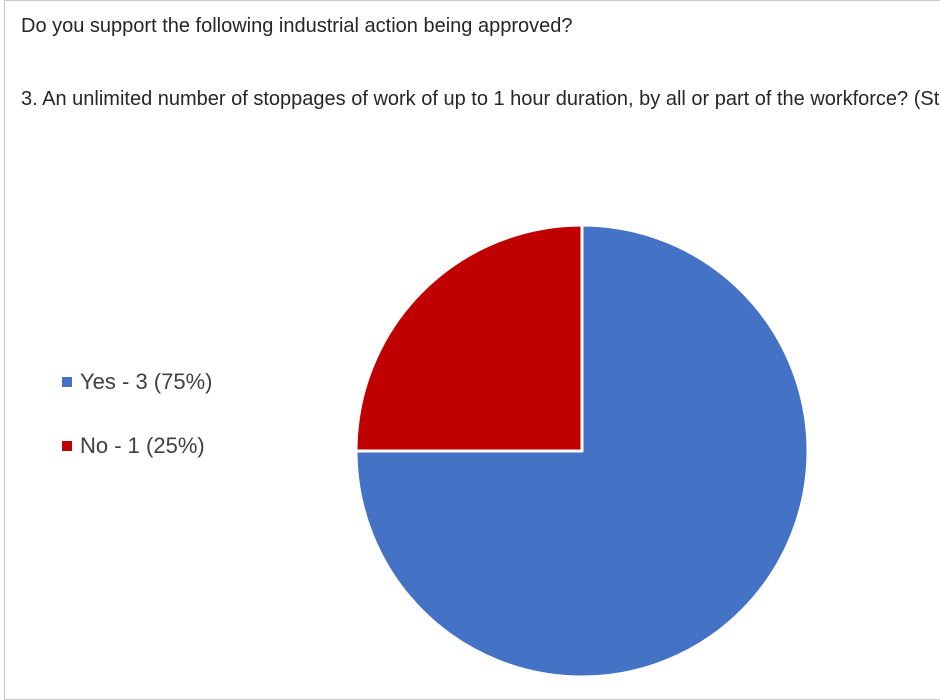 Image resolution: width=940 pixels, height=700 pixels. I want to click on legend-label-yes: Yes - 3 (75%), so click(146, 381).